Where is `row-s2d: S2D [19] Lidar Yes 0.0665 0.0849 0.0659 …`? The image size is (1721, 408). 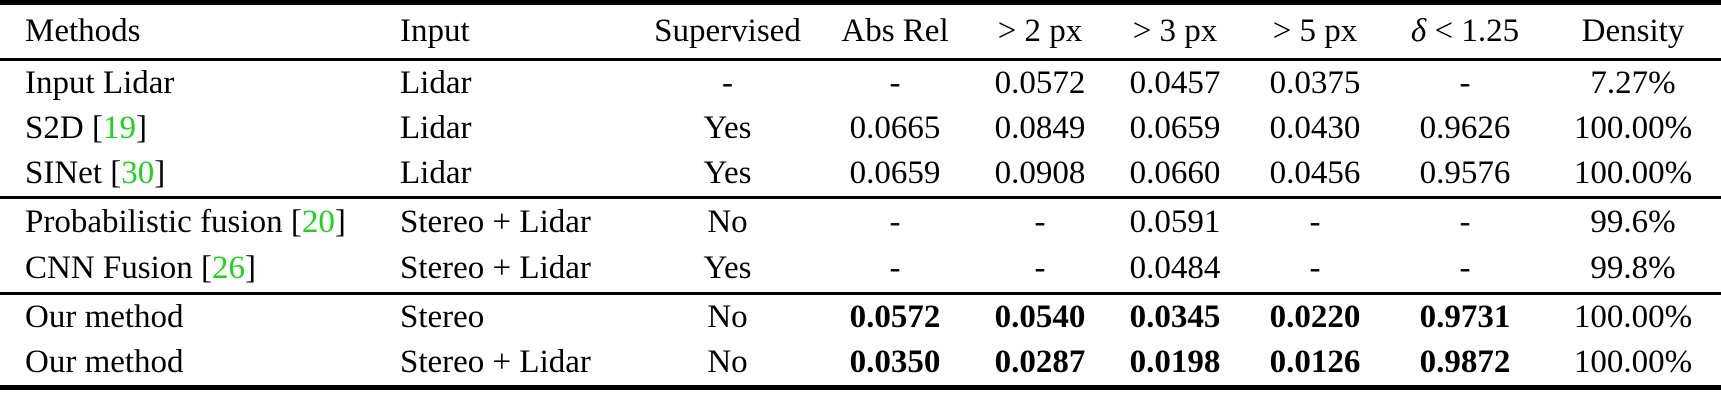
row-s2d: S2D [19] Lidar Yes 0.0665 0.0849 0.0659 … is located at coordinates (860, 129).